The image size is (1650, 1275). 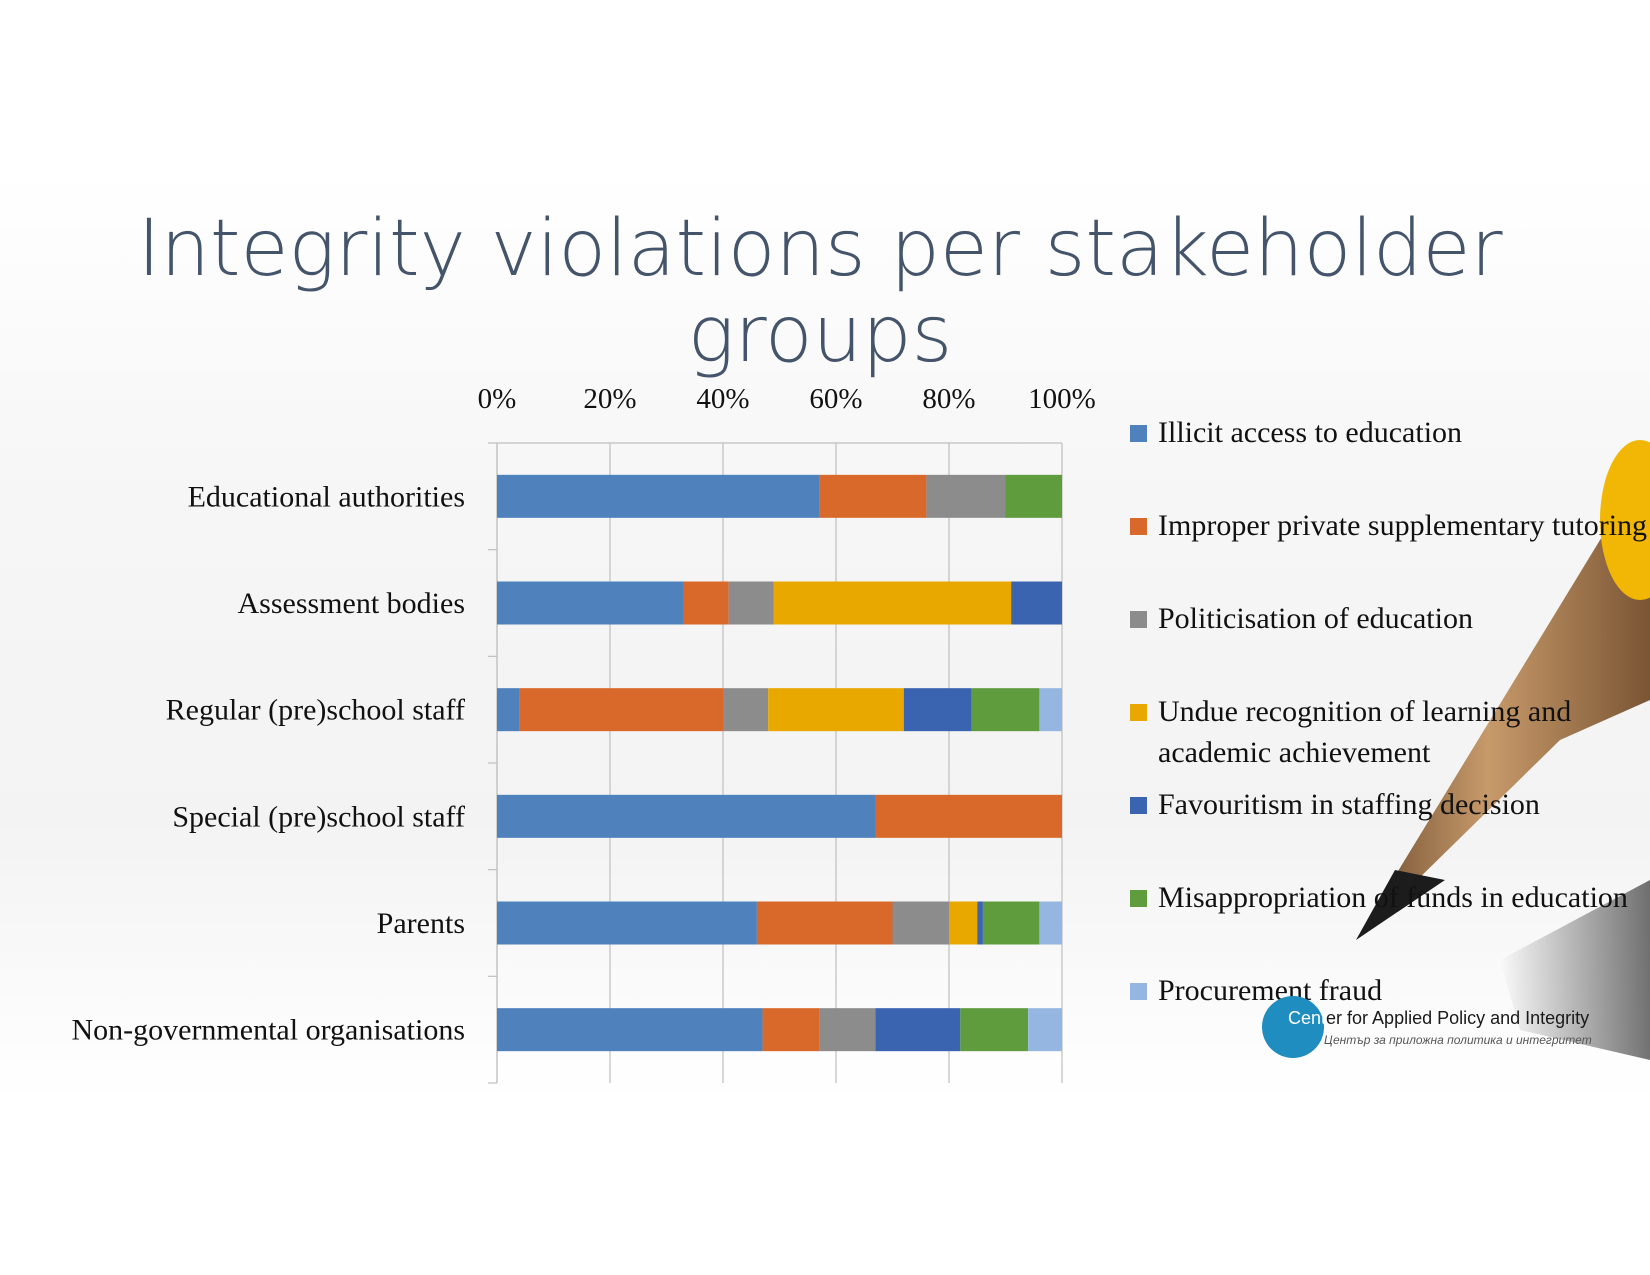 What do you see at coordinates (1458, 1018) in the screenshot?
I see `logo-name-part2: er for Applied Policy and Integrity` at bounding box center [1458, 1018].